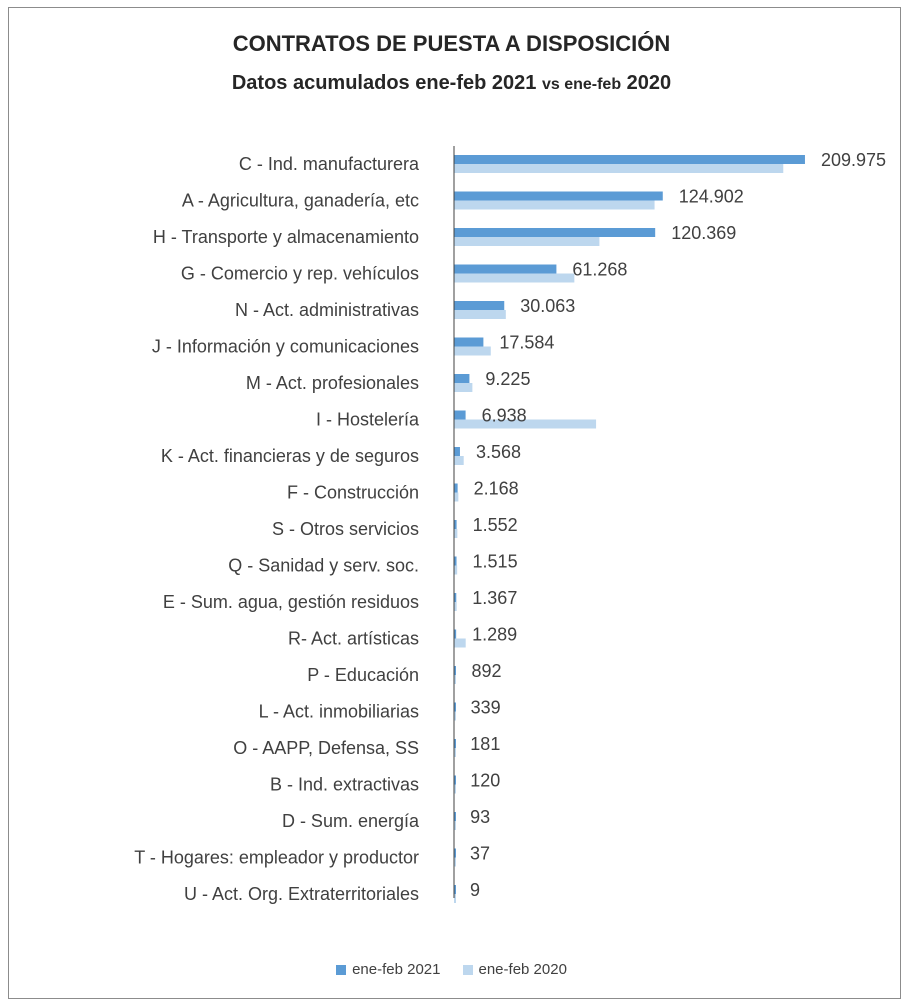 Image resolution: width=903 pixels, height=1002 pixels. Describe the element at coordinates (345, 529) in the screenshot. I see `category-label: S - Otros servicios` at that location.